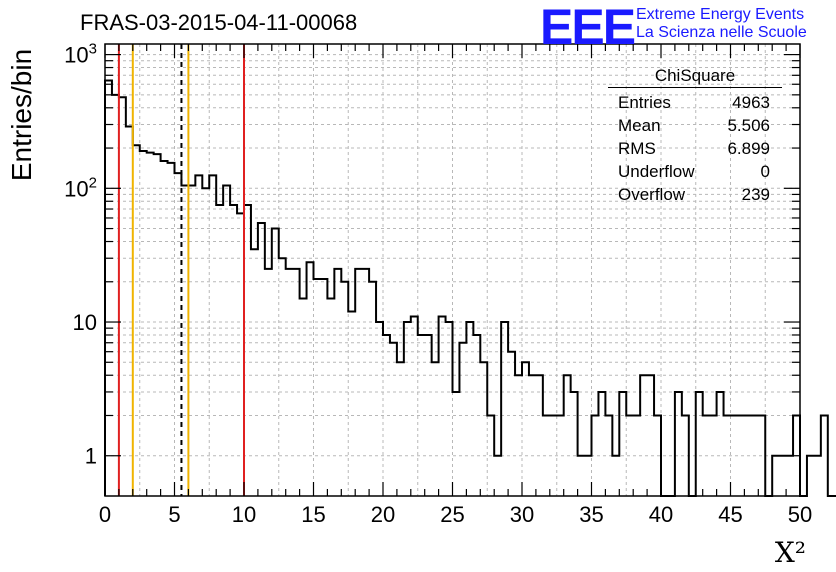 Image resolution: width=836 pixels, height=572 pixels. Describe the element at coordinates (800, 514) in the screenshot. I see `x-tick-label: 50` at that location.